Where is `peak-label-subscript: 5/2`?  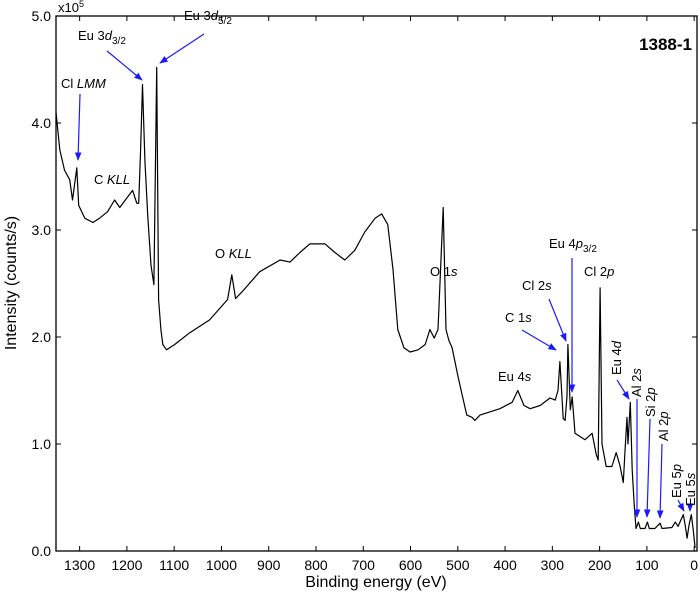
peak-label-subscript: 5/2 is located at coordinates (225, 21).